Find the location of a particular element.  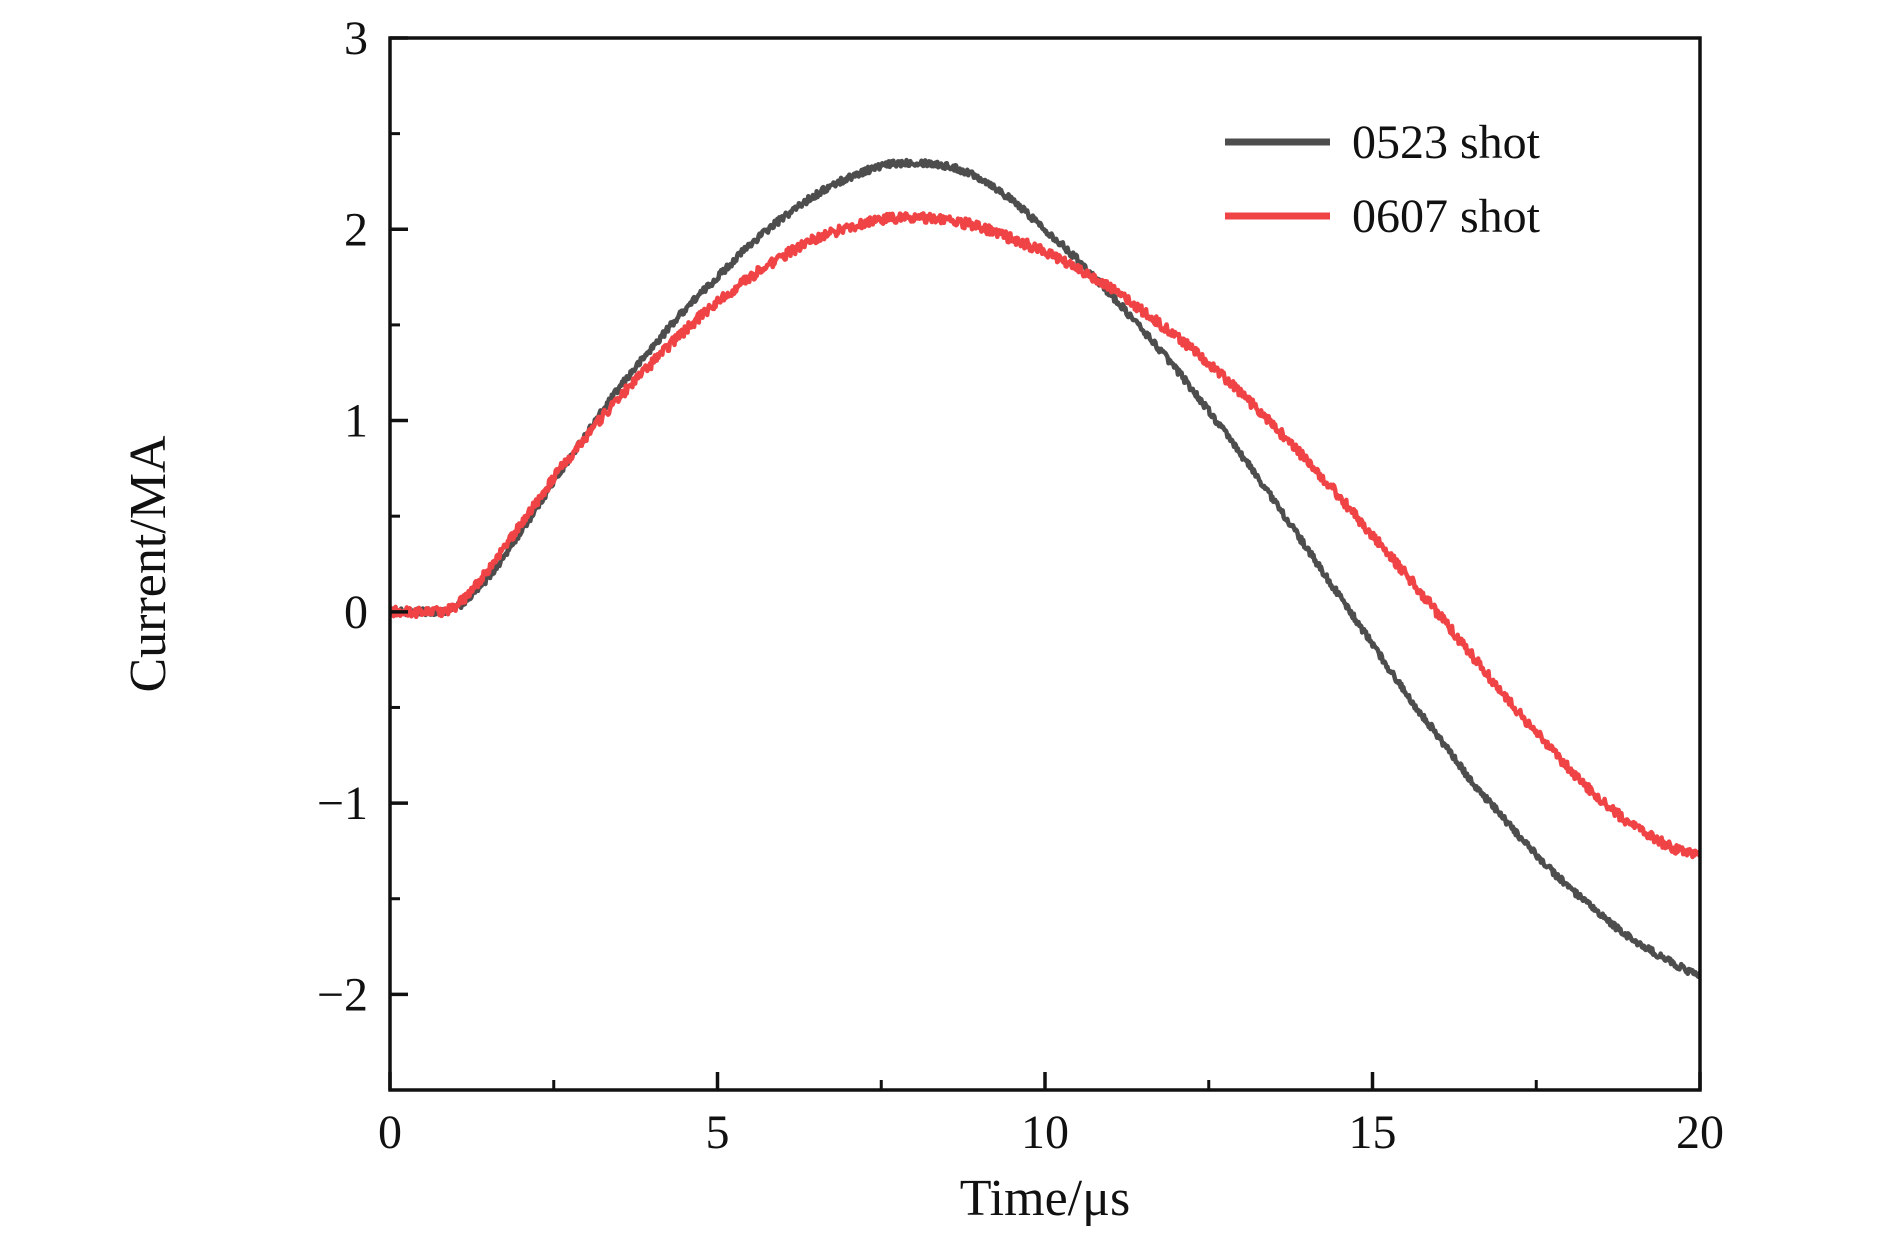

y-tick-label: 1 is located at coordinates (356, 421).